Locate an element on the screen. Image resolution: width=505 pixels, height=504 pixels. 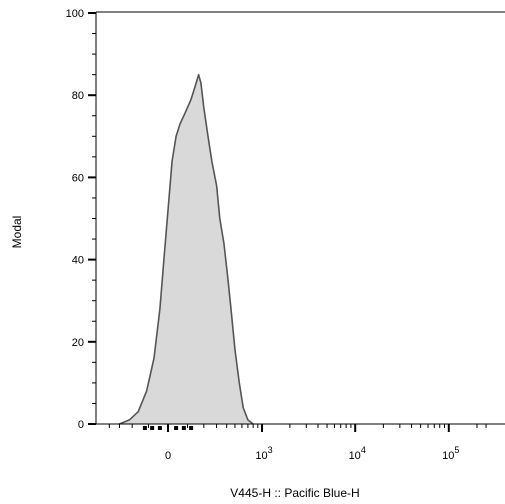
y-tick-label: 40 is located at coordinates (78, 261).